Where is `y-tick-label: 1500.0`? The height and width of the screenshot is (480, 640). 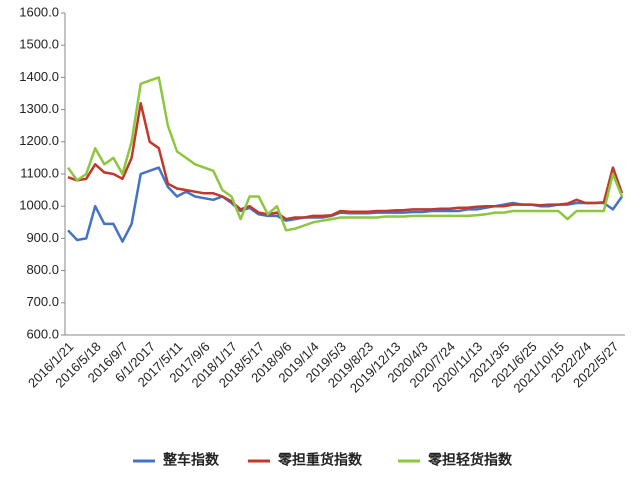 y-tick-label: 1500.0 is located at coordinates (39, 44).